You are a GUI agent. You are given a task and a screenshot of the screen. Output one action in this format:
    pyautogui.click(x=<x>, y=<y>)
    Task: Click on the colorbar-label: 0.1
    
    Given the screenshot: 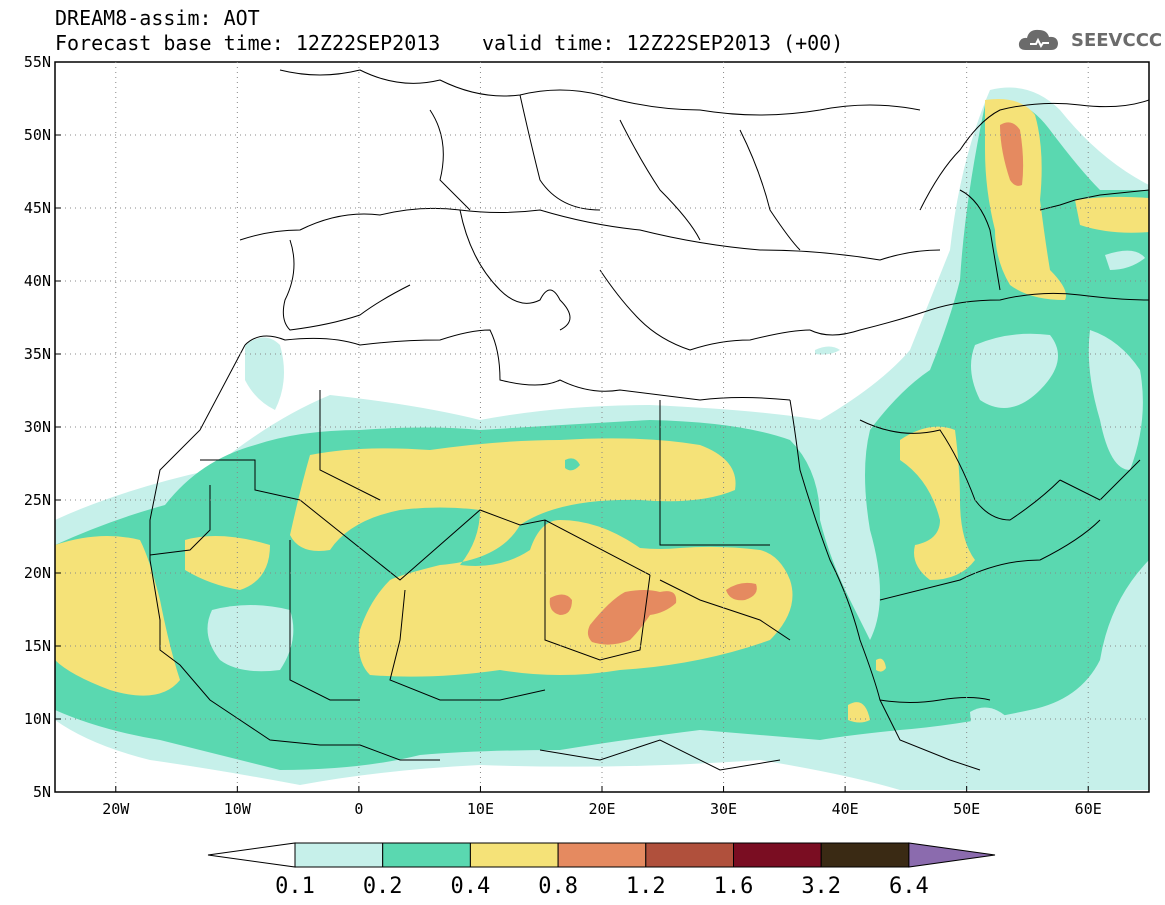 What is the action you would take?
    pyautogui.click(x=295, y=886)
    